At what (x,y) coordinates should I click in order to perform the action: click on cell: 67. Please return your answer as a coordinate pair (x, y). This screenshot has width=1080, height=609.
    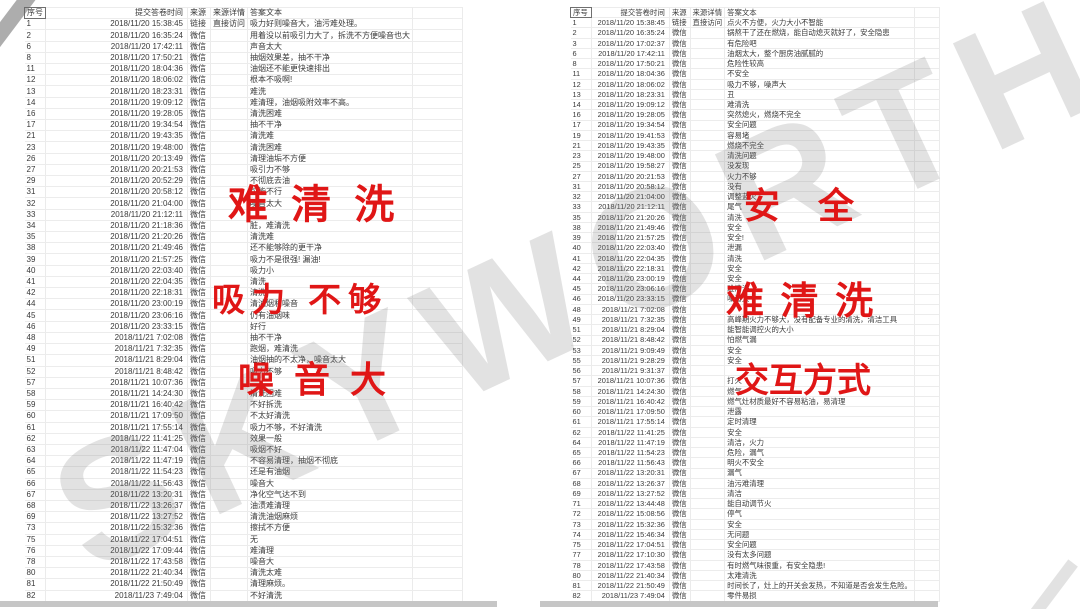
    Looking at the image, I should click on (35, 495).